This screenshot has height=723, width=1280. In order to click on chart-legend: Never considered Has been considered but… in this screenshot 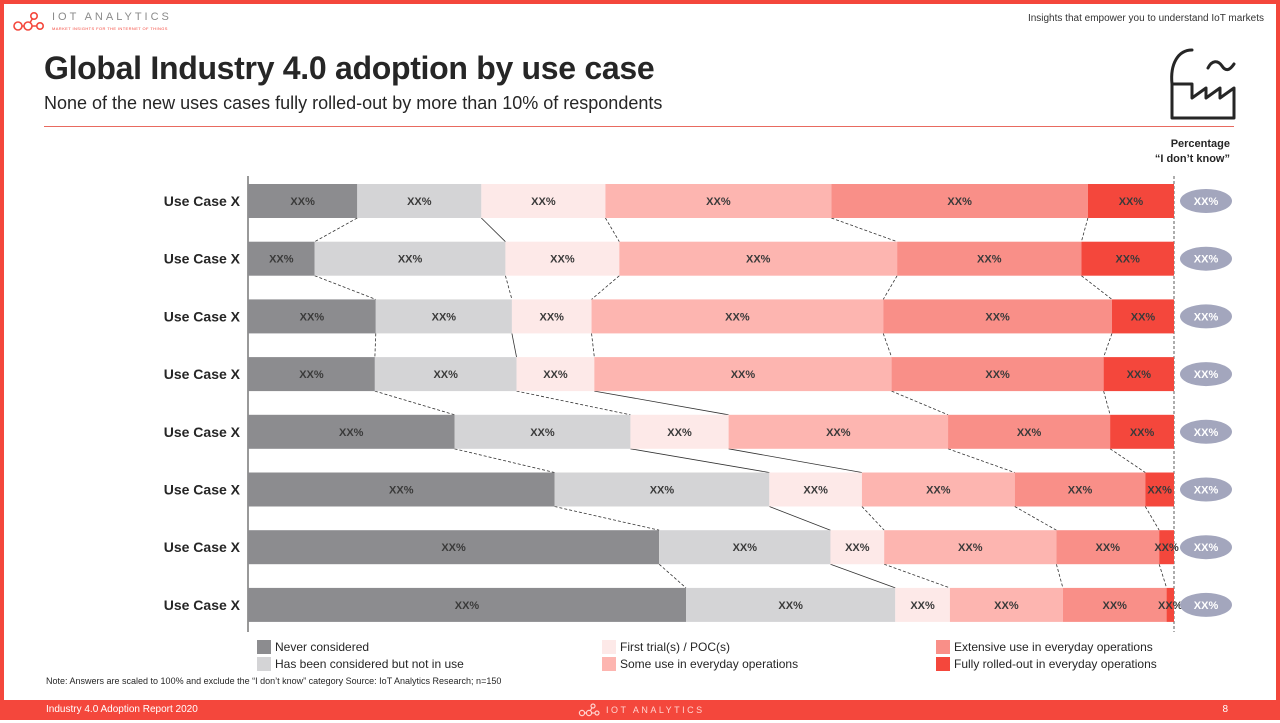, I will do `click(640, 658)`.